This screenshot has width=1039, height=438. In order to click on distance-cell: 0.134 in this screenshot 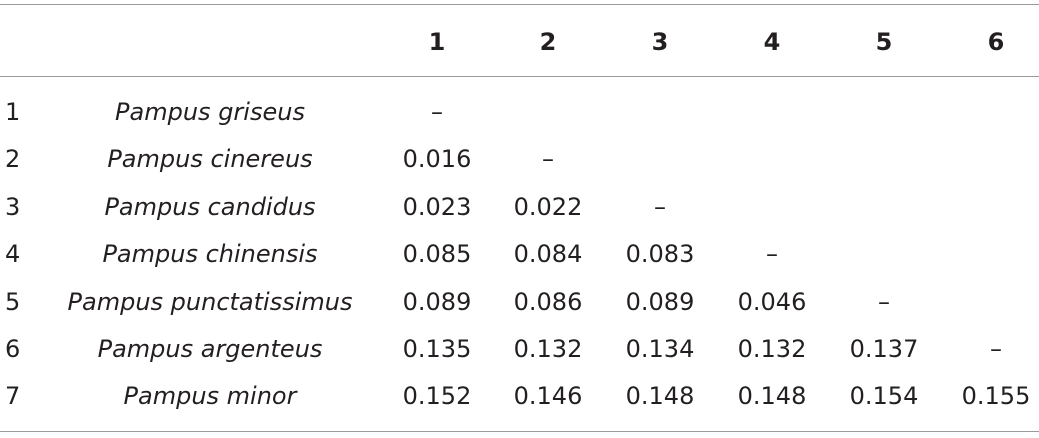, I will do `click(660, 349)`.